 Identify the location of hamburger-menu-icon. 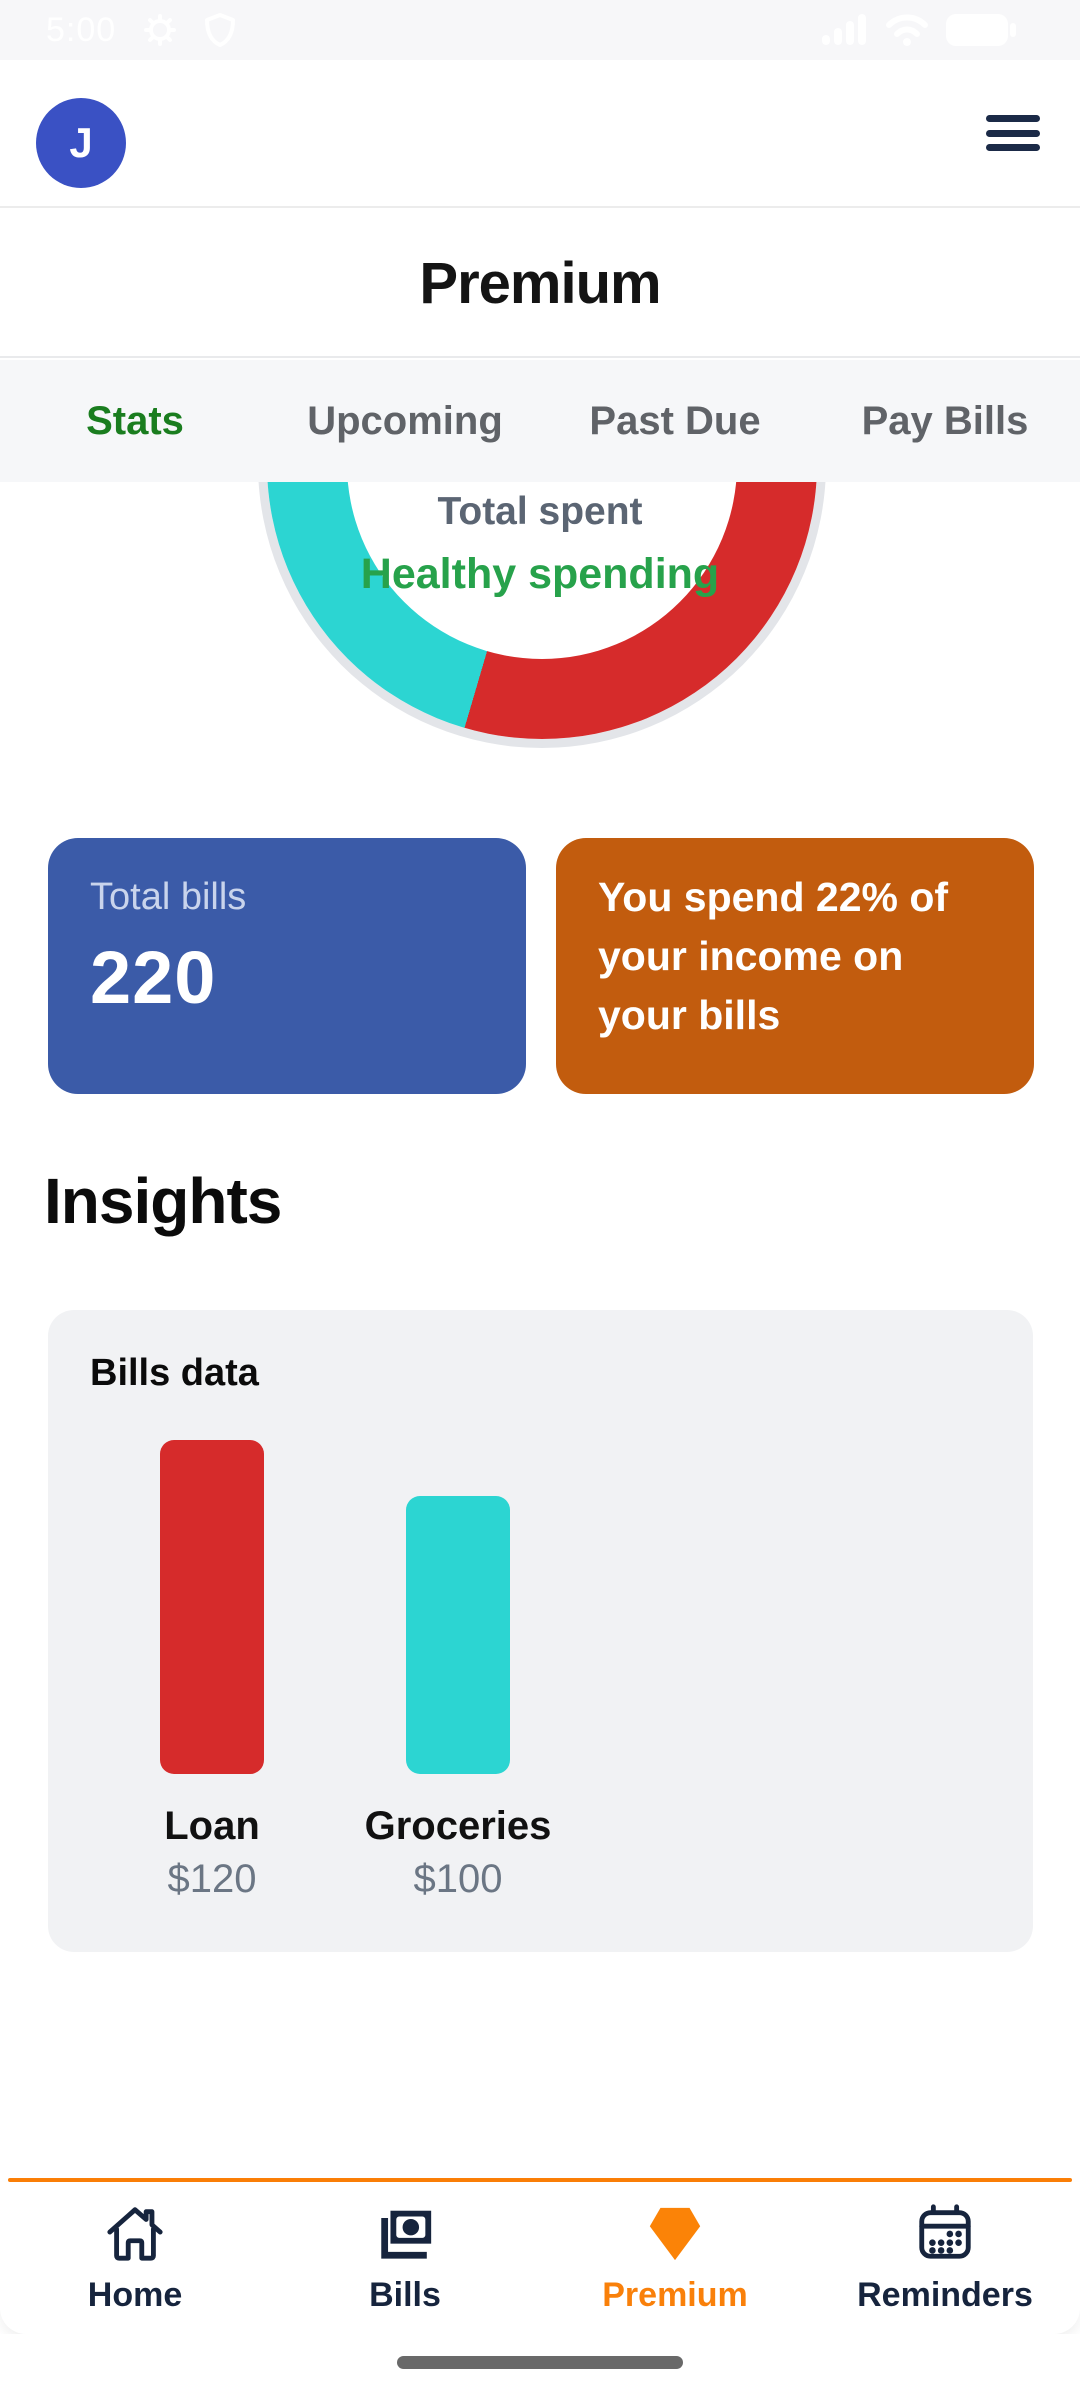
(1013, 133).